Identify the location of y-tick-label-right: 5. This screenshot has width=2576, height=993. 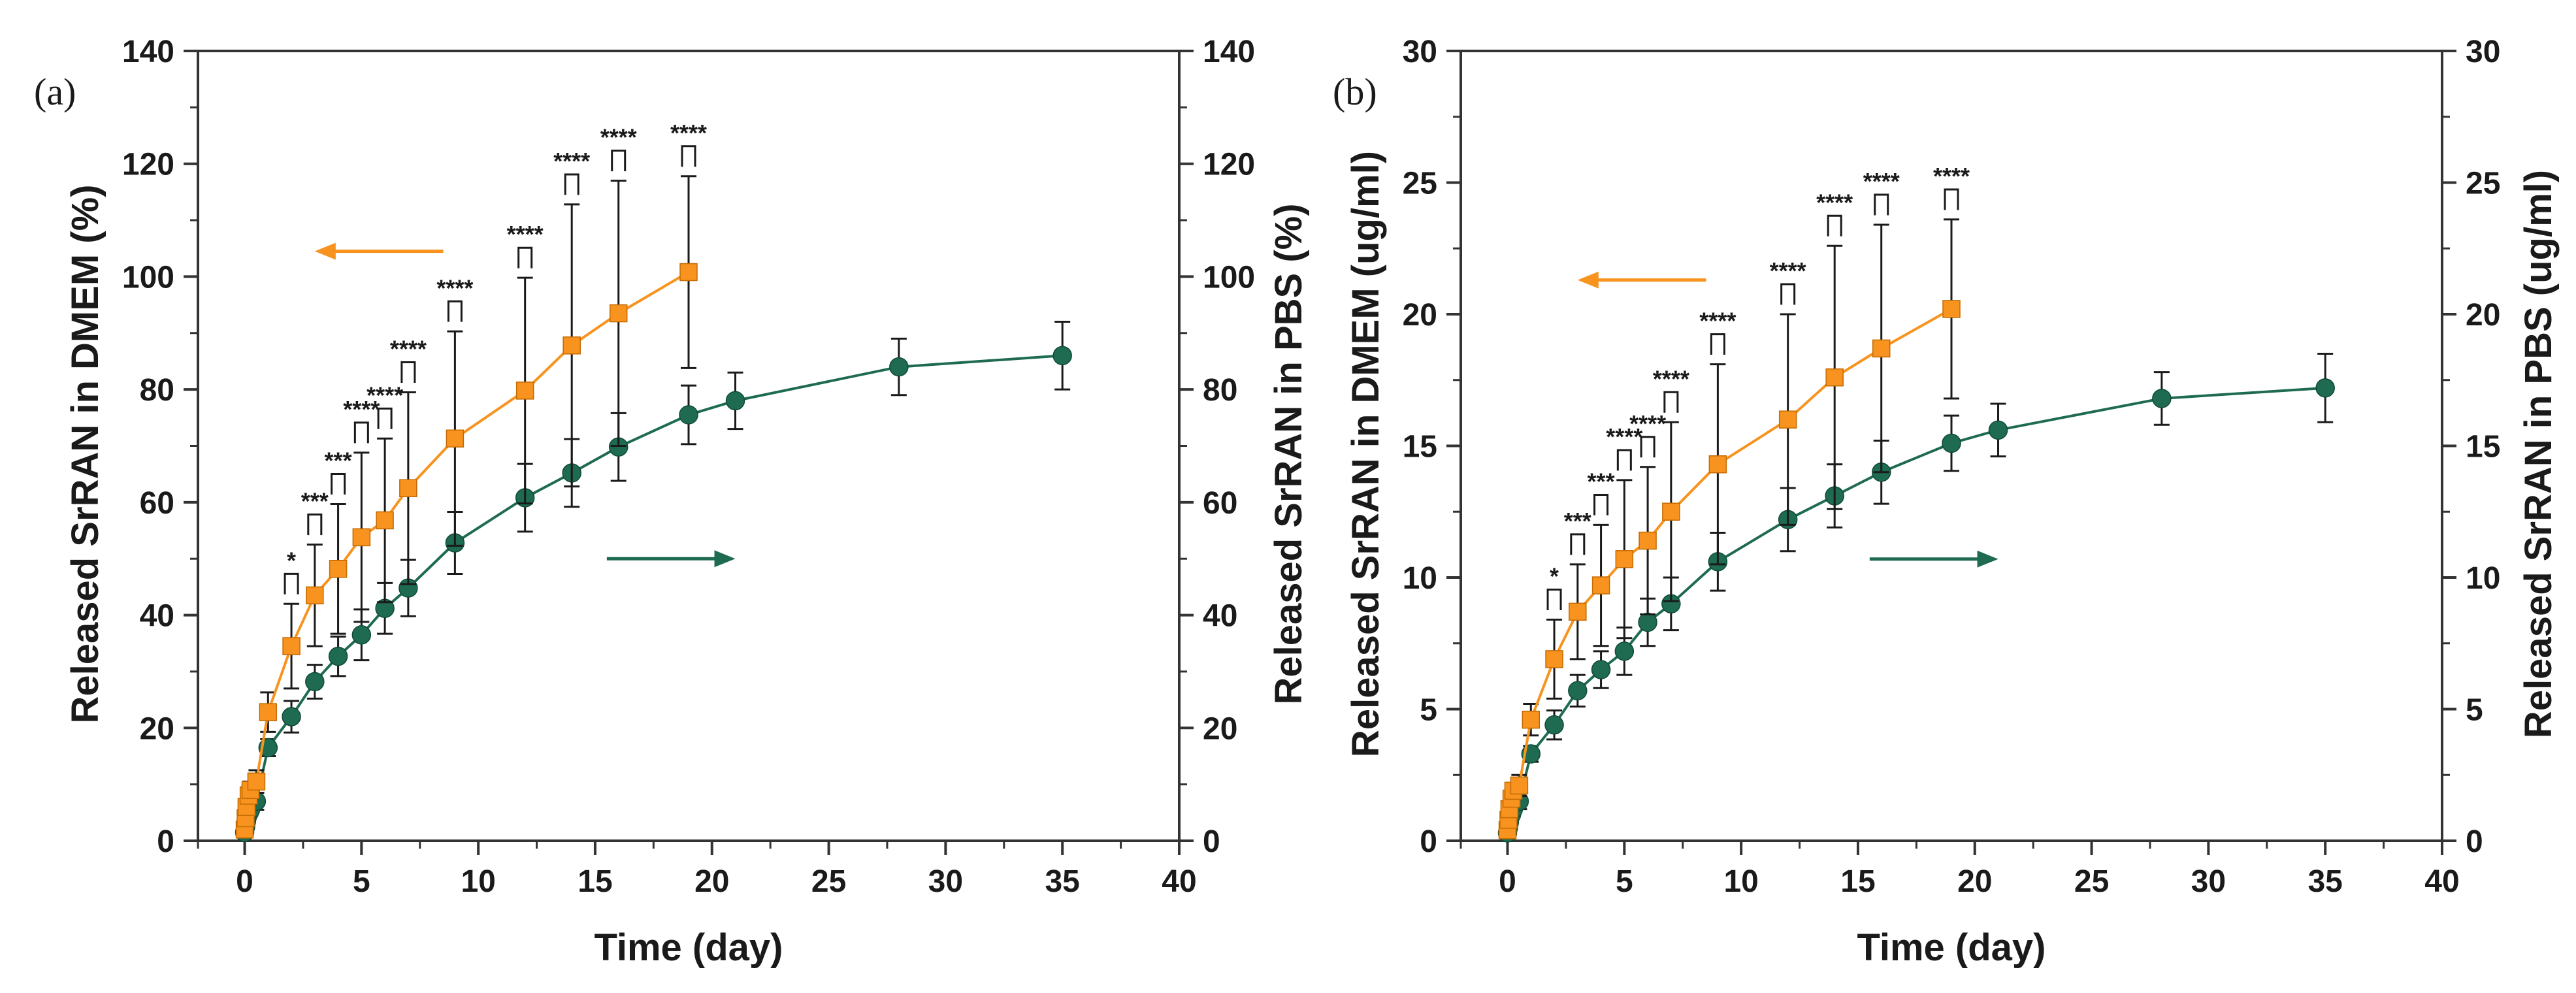
(2474, 710).